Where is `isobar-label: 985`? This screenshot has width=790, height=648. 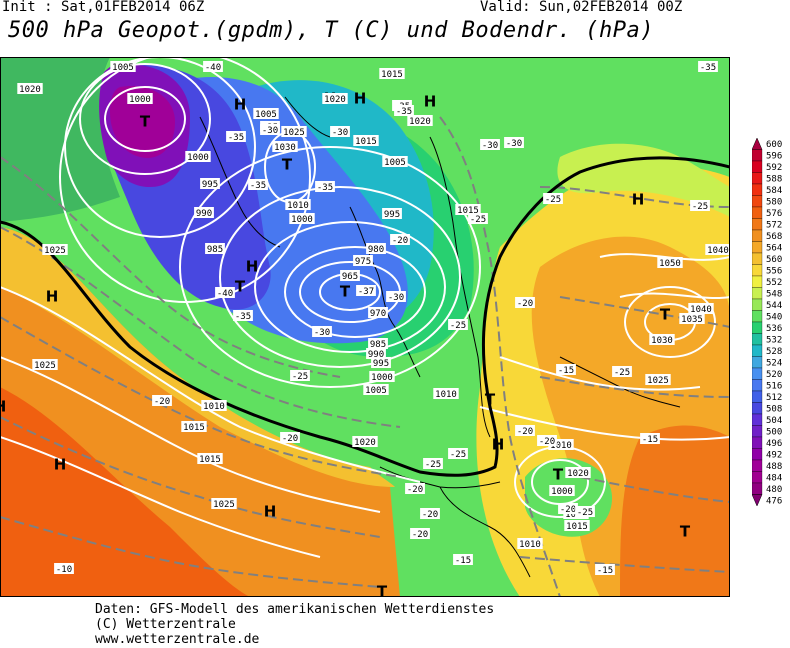 isobar-label: 985 is located at coordinates (215, 250).